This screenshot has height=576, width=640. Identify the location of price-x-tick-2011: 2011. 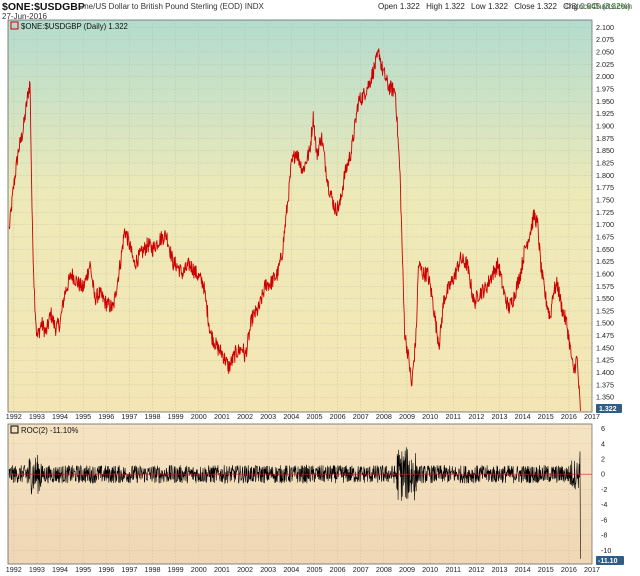
(452, 416).